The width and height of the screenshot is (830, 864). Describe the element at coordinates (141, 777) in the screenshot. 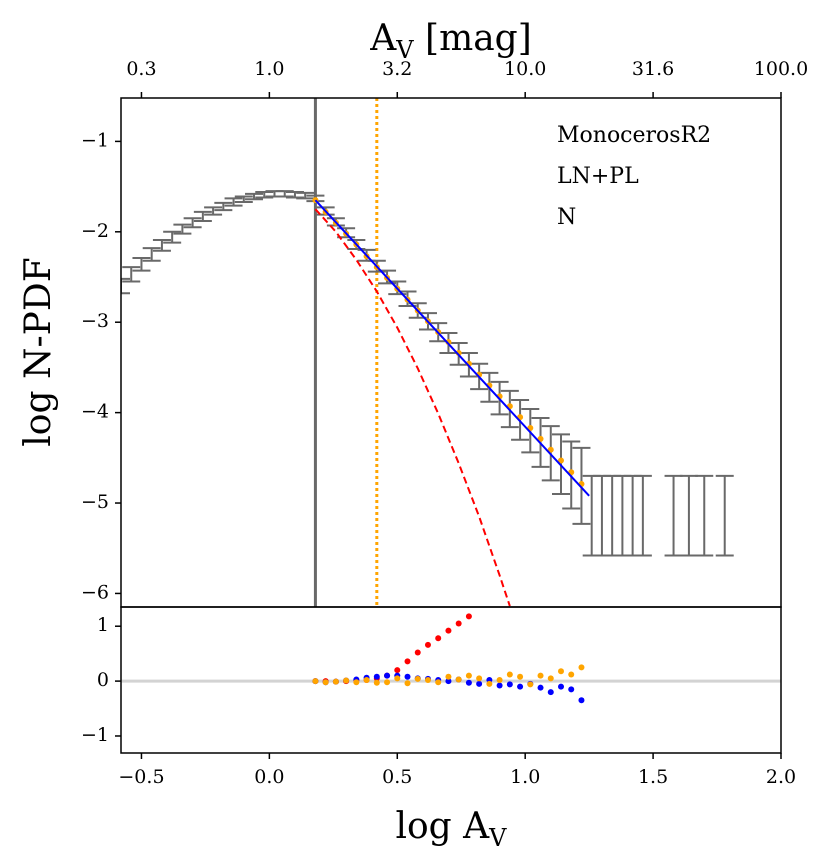

I see `x-tick-label: −0.5` at that location.